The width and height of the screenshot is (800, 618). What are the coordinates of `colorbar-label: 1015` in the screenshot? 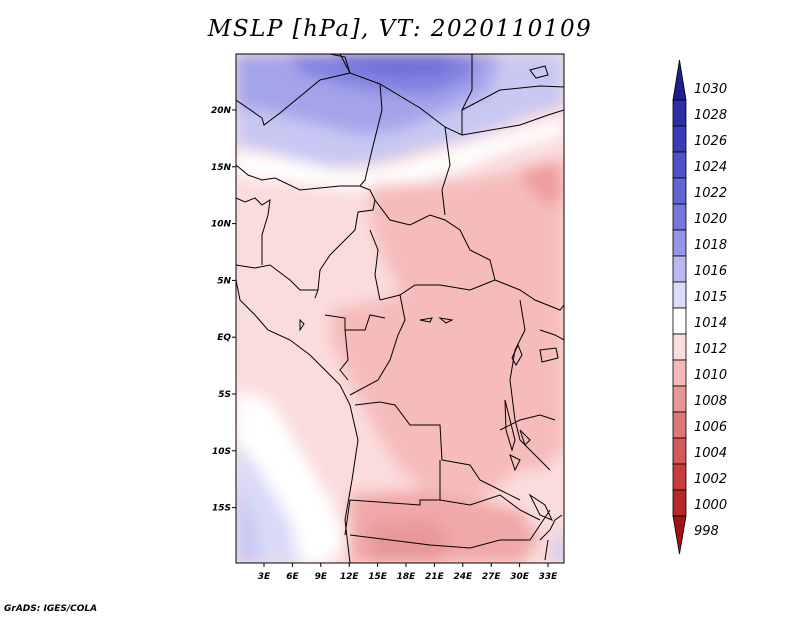 It's located at (710, 297).